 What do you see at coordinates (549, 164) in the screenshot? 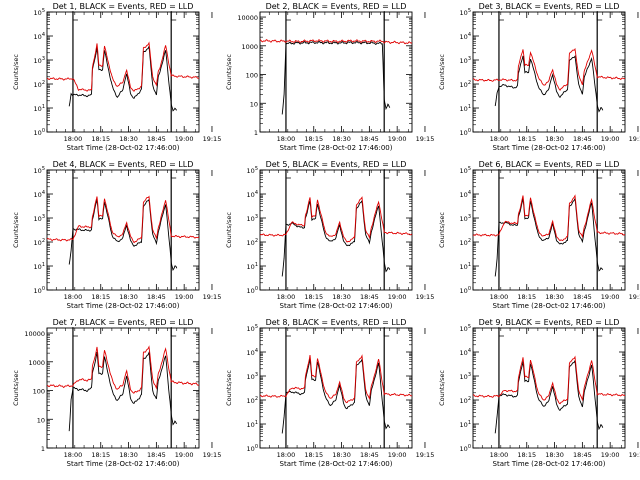
I see `panel-title: Det 6, BLACK = Events, RED = LLD` at bounding box center [549, 164].